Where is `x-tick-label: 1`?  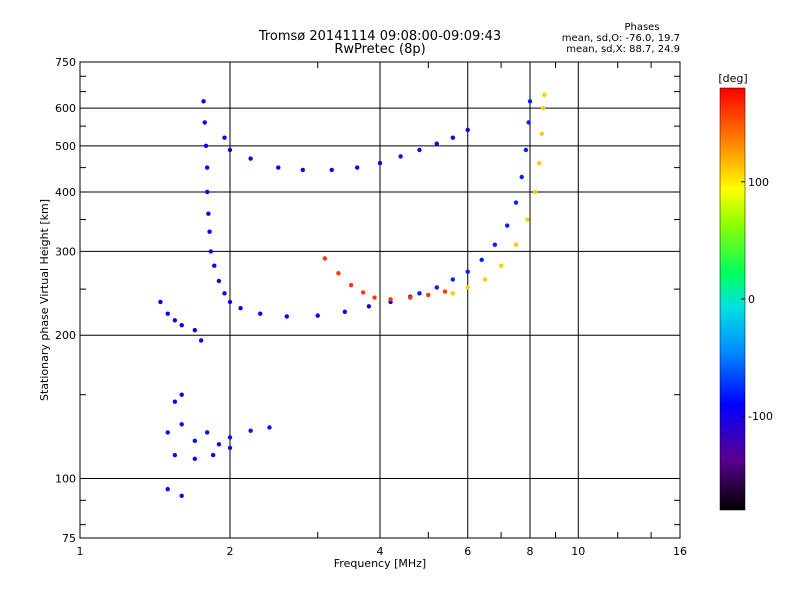
x-tick-label: 1 is located at coordinates (80, 551).